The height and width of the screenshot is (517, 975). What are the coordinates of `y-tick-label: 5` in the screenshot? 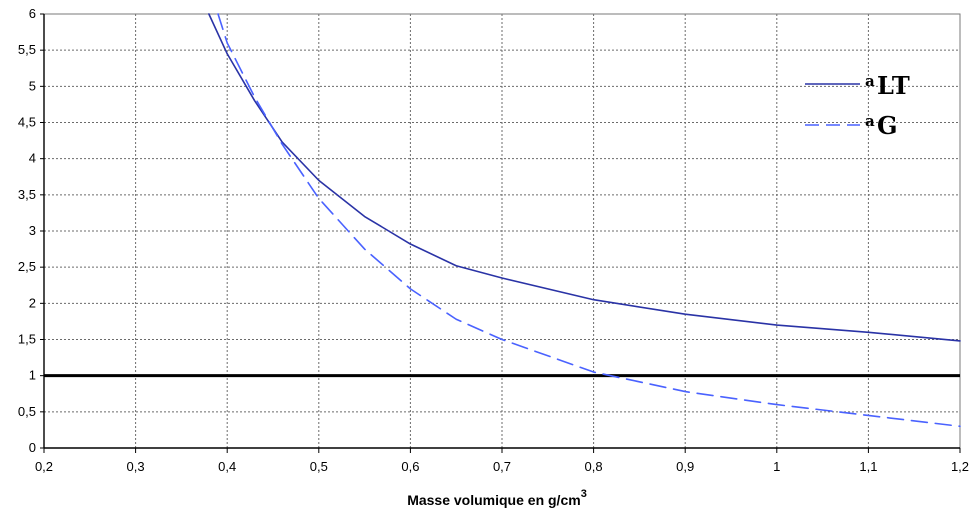 It's located at (32, 85).